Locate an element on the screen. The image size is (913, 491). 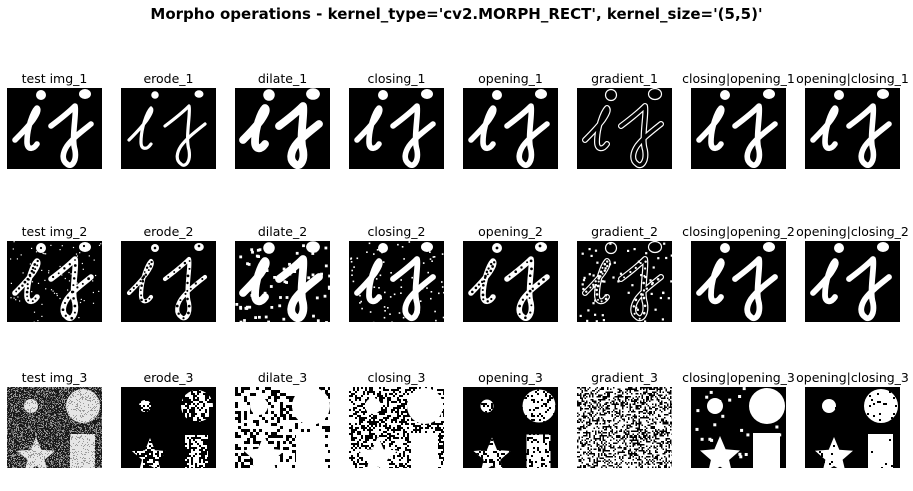
subplot-title: opening|closing_2 is located at coordinates (846, 231).